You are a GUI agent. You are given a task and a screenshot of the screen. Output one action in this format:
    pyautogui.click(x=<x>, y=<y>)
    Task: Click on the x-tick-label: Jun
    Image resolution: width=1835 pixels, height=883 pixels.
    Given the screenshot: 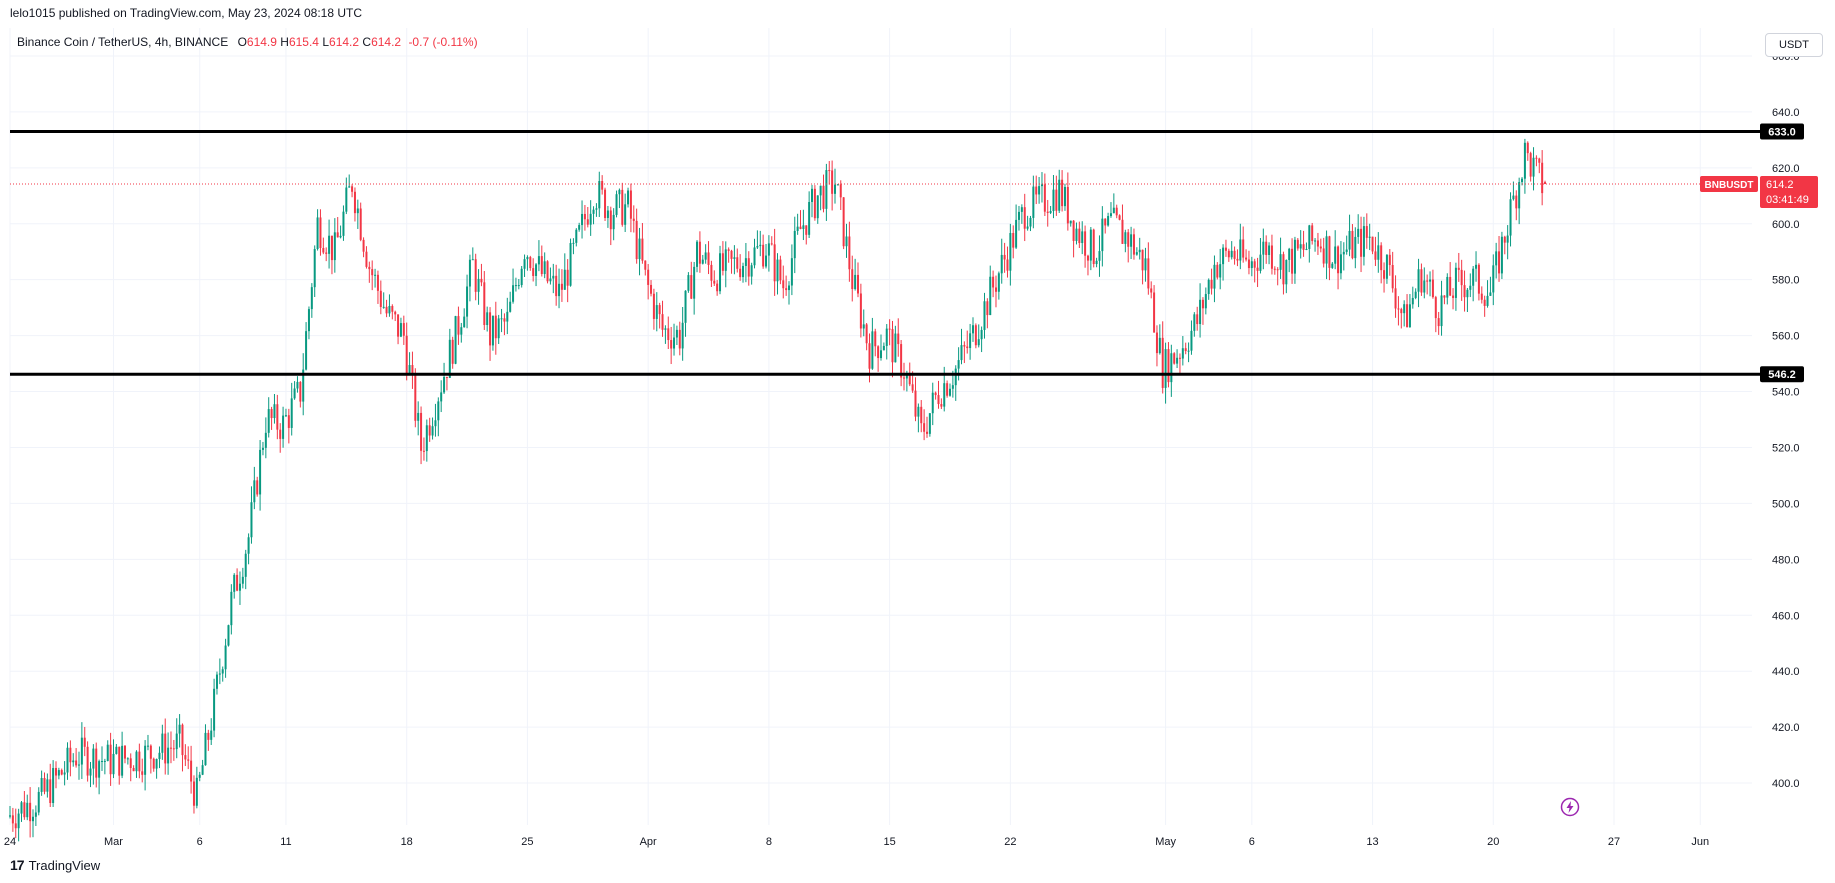 What is the action you would take?
    pyautogui.click(x=1700, y=842)
    